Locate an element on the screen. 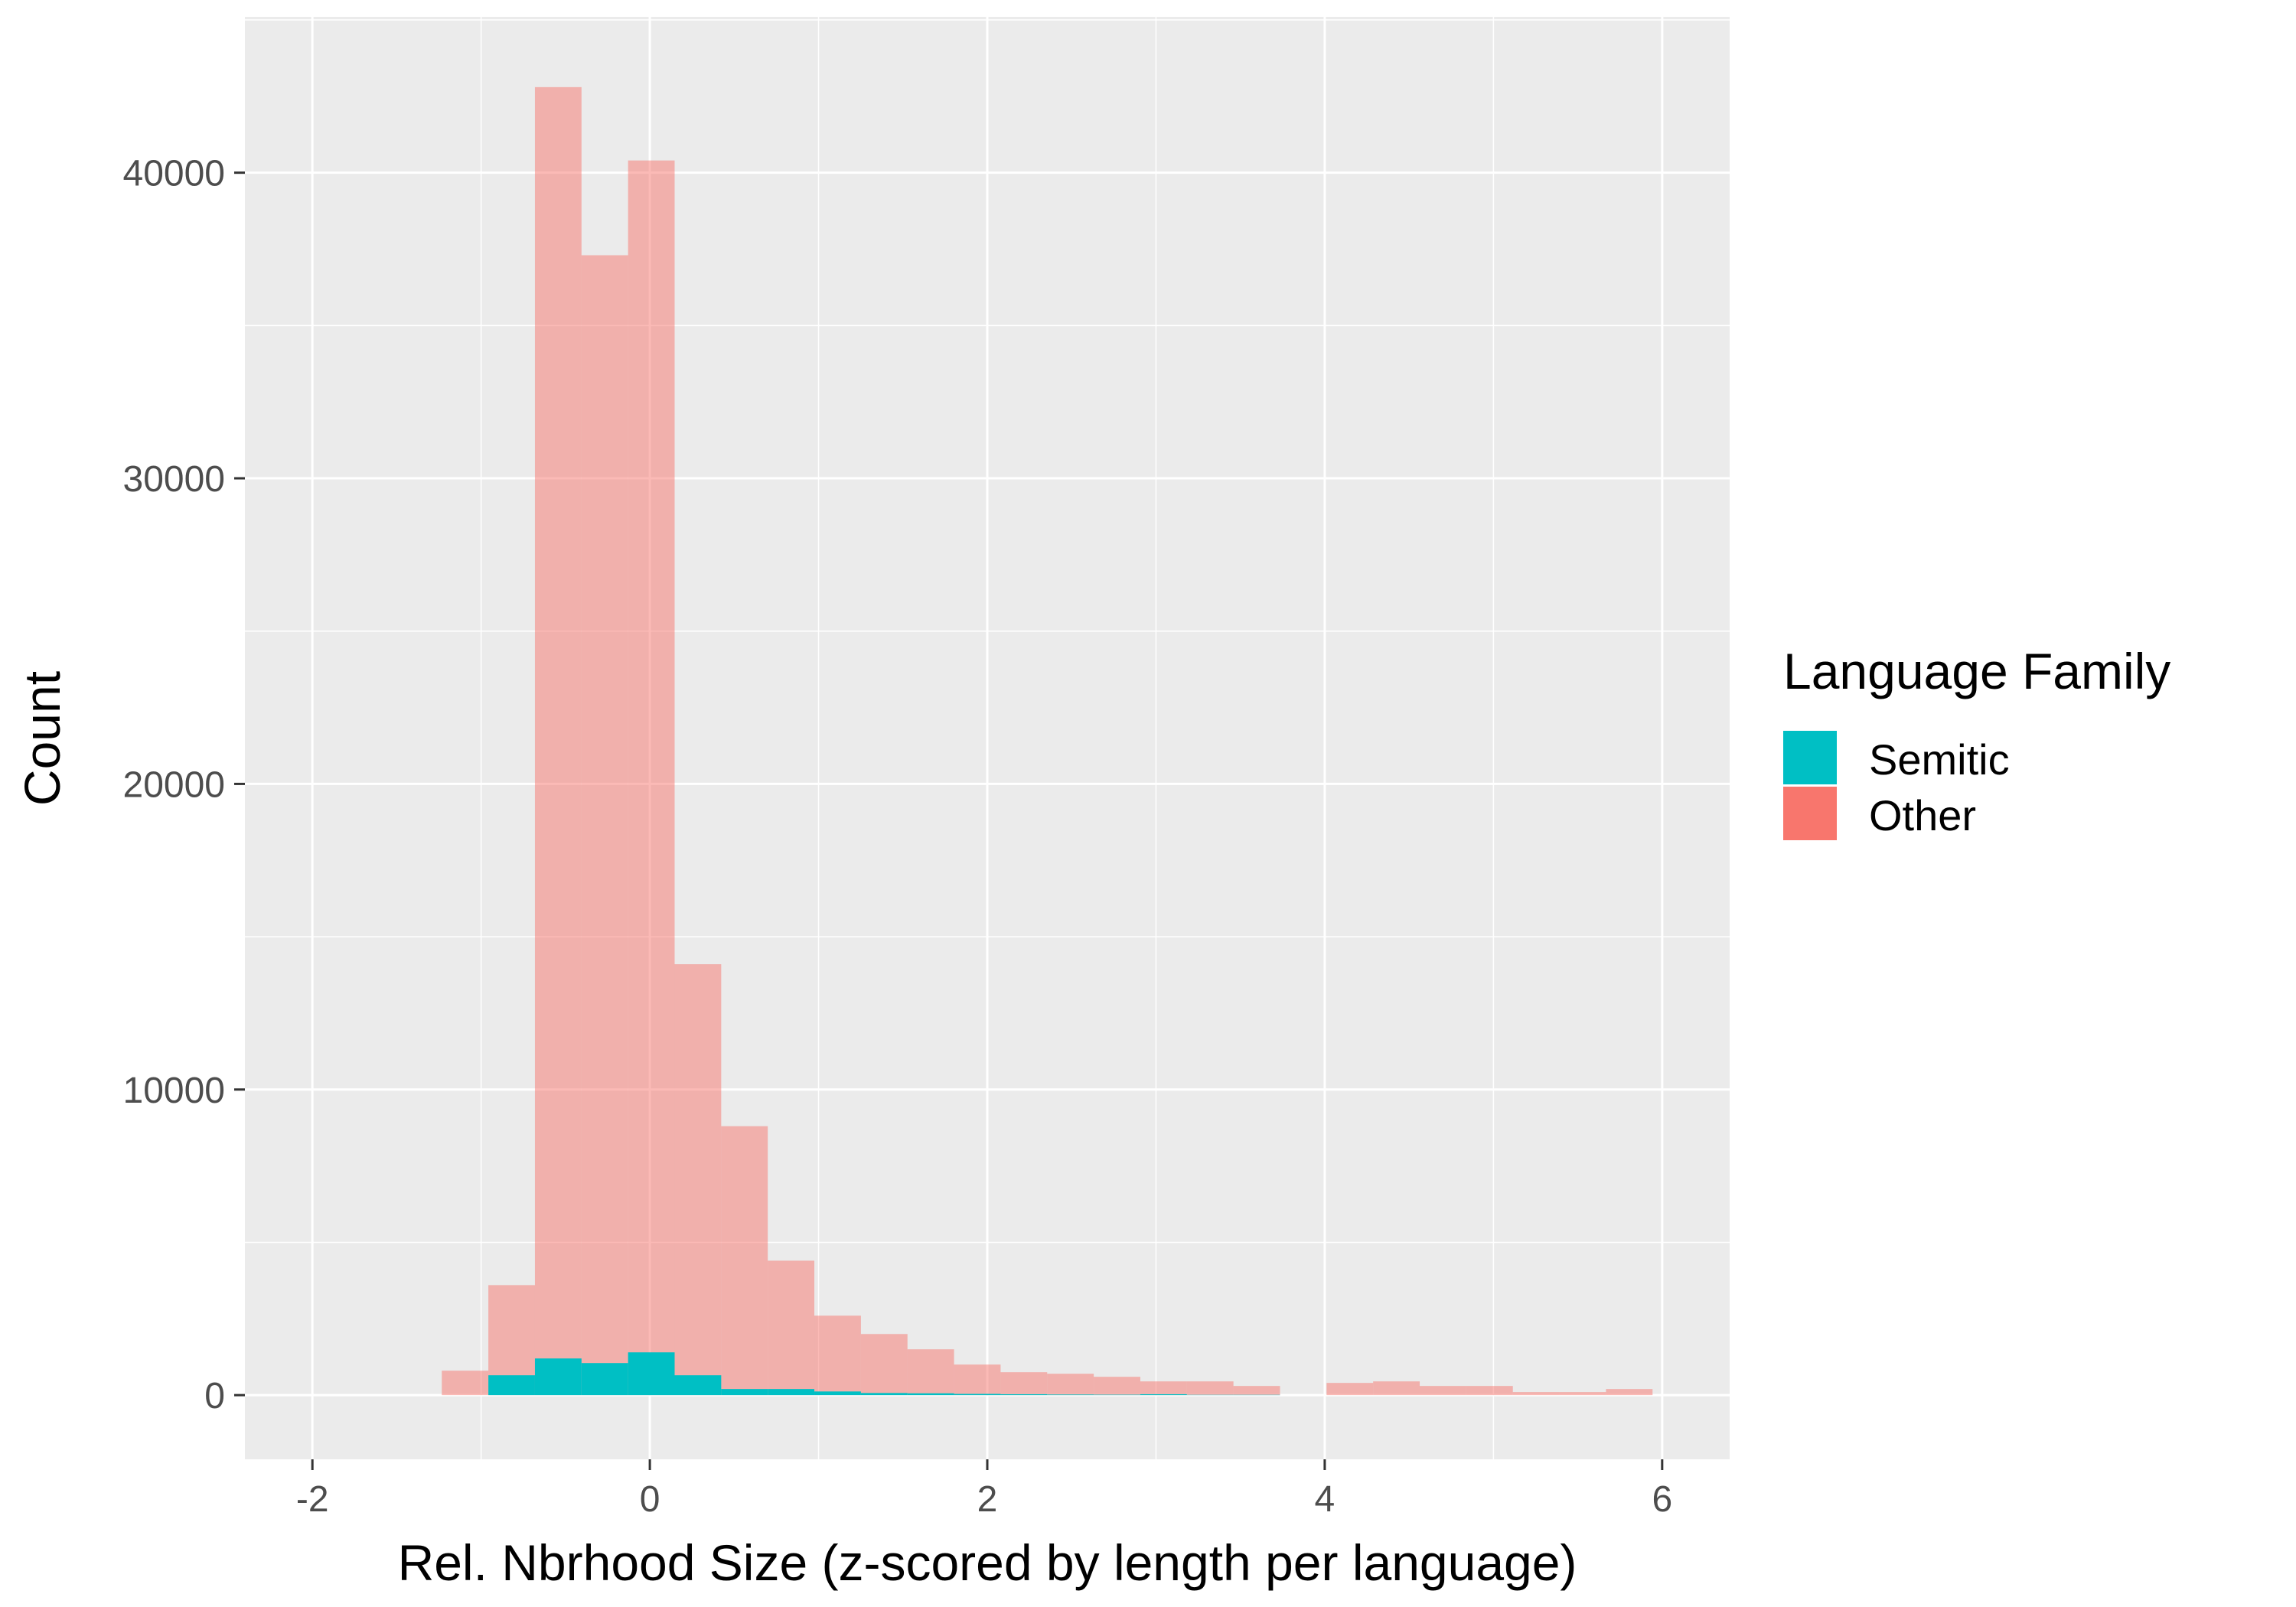 This screenshot has height=1607, width=2296. y-axis-title: Count is located at coordinates (42, 738).